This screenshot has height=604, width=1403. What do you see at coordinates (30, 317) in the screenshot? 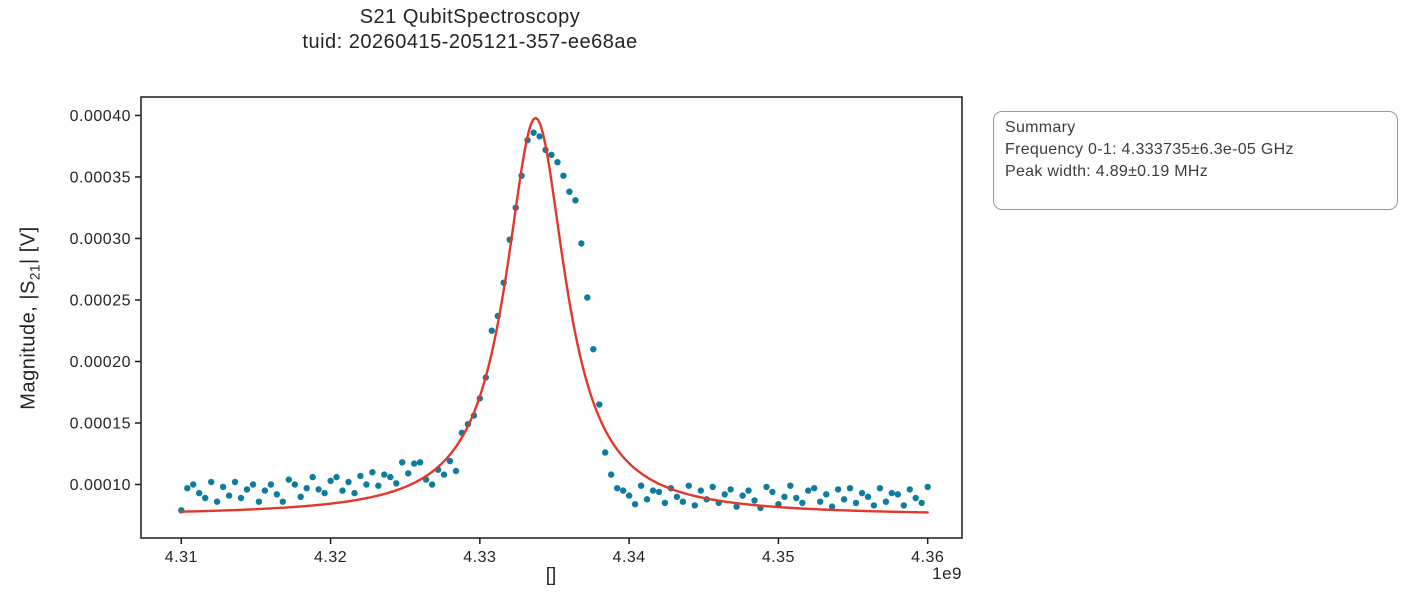
I see `y-axis-label: Magnitude, |S21| [V]` at bounding box center [30, 317].